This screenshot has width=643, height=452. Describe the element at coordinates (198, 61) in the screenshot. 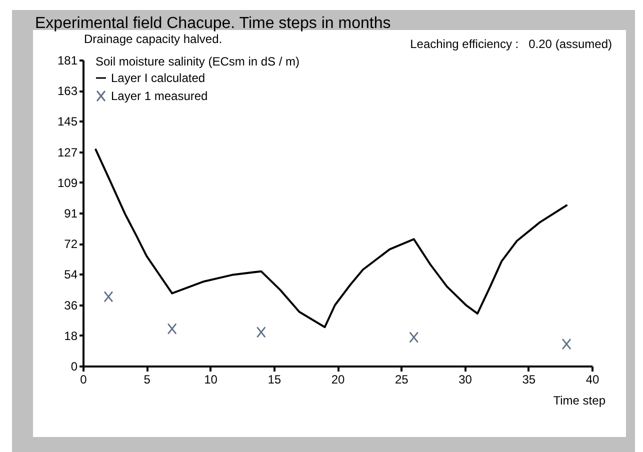

I see `y-axis-title: Soil moisture salinity (ECsm in dS / m)` at that location.